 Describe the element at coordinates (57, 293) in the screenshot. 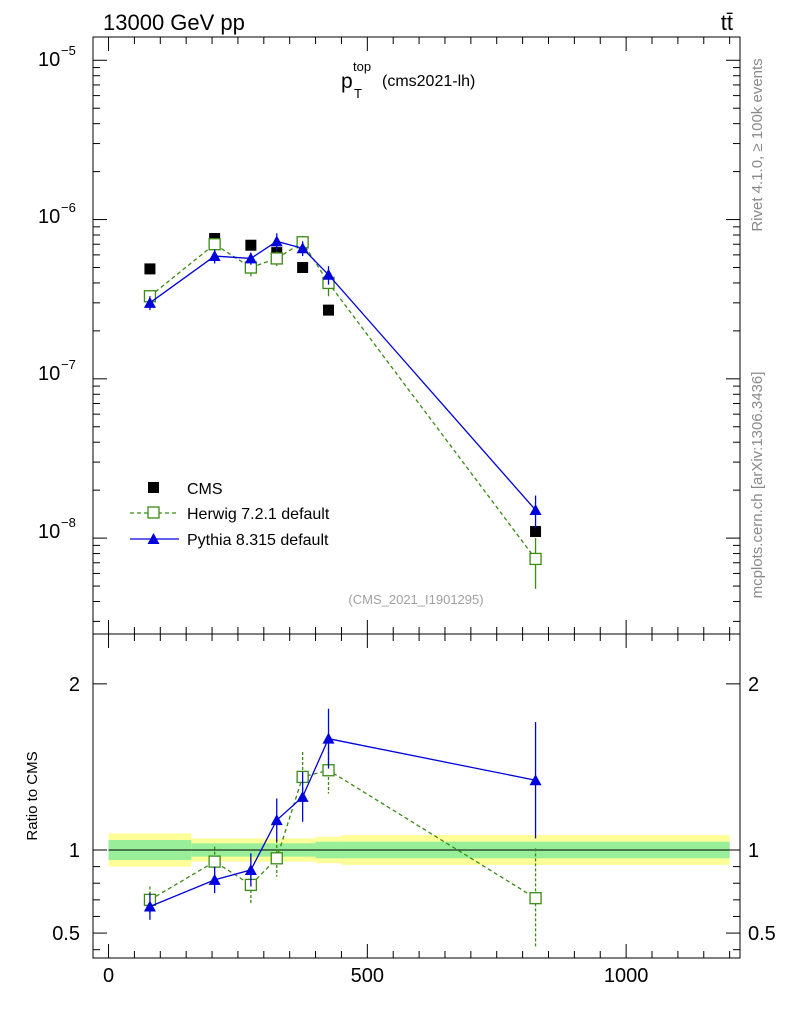

I see `main-y-tick-labels: 10 −5 10 −6 10 −7 10 −8` at that location.